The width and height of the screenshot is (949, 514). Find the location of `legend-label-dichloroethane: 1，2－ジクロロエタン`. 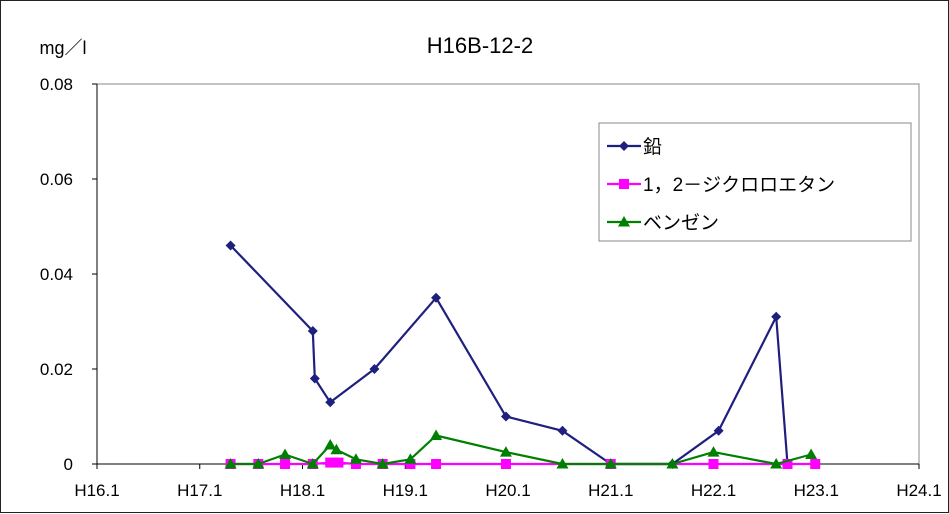

legend-label-dichloroethane: 1，2－ジクロロエタン is located at coordinates (739, 185).